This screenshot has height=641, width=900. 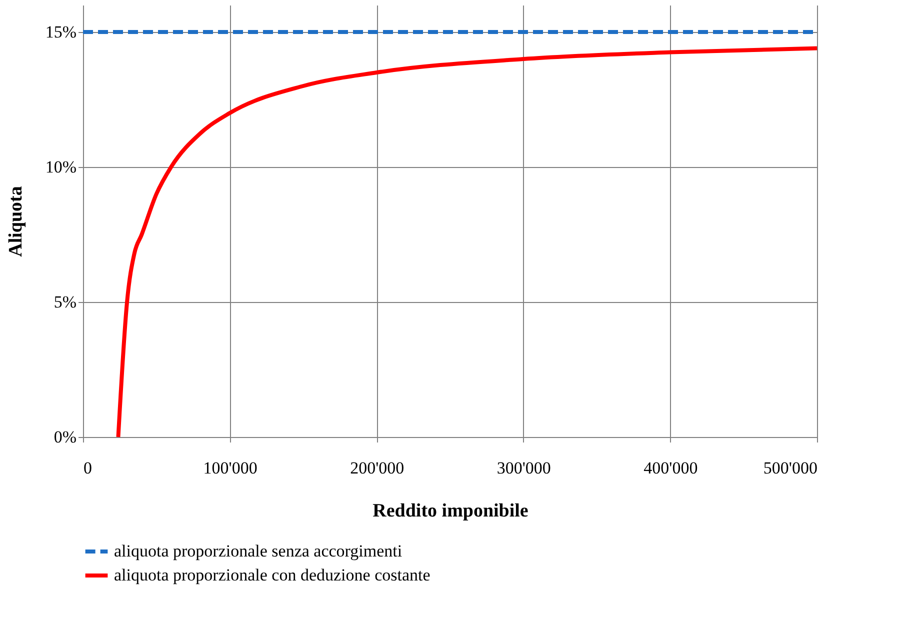 I want to click on y-tick-label: 10%, so click(x=60, y=167).